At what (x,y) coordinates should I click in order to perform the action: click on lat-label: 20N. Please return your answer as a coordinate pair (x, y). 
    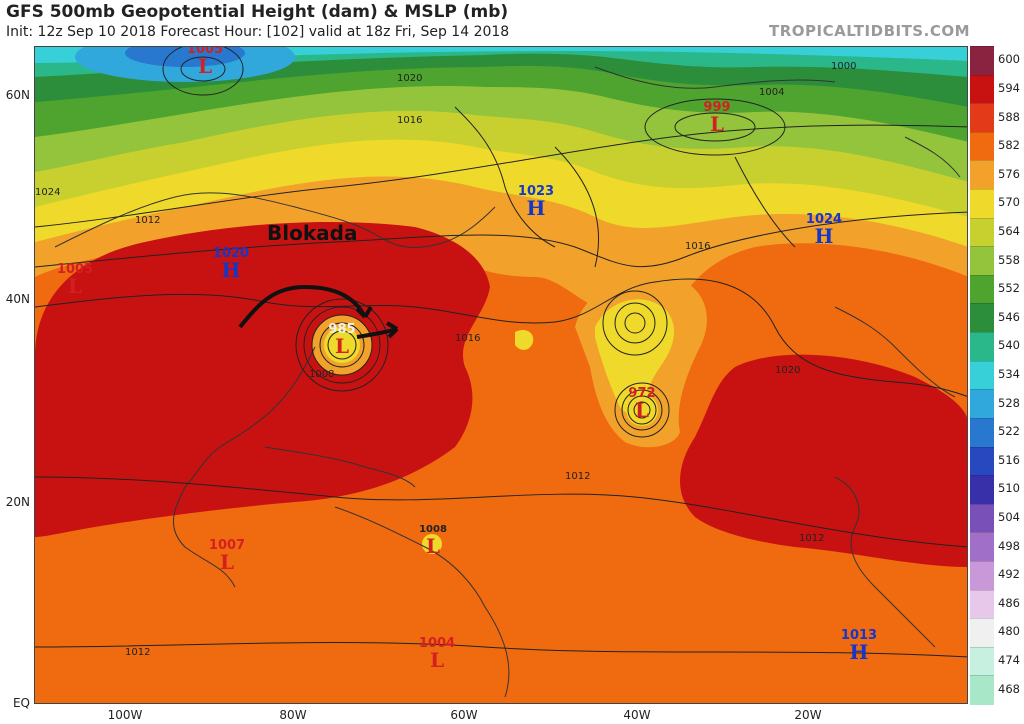
    Looking at the image, I should click on (17, 502).